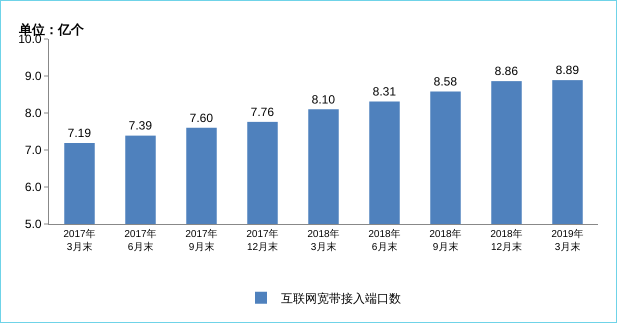 Image resolution: width=617 pixels, height=323 pixels. I want to click on x-tick-label: 2018年 6月末, so click(384, 240).